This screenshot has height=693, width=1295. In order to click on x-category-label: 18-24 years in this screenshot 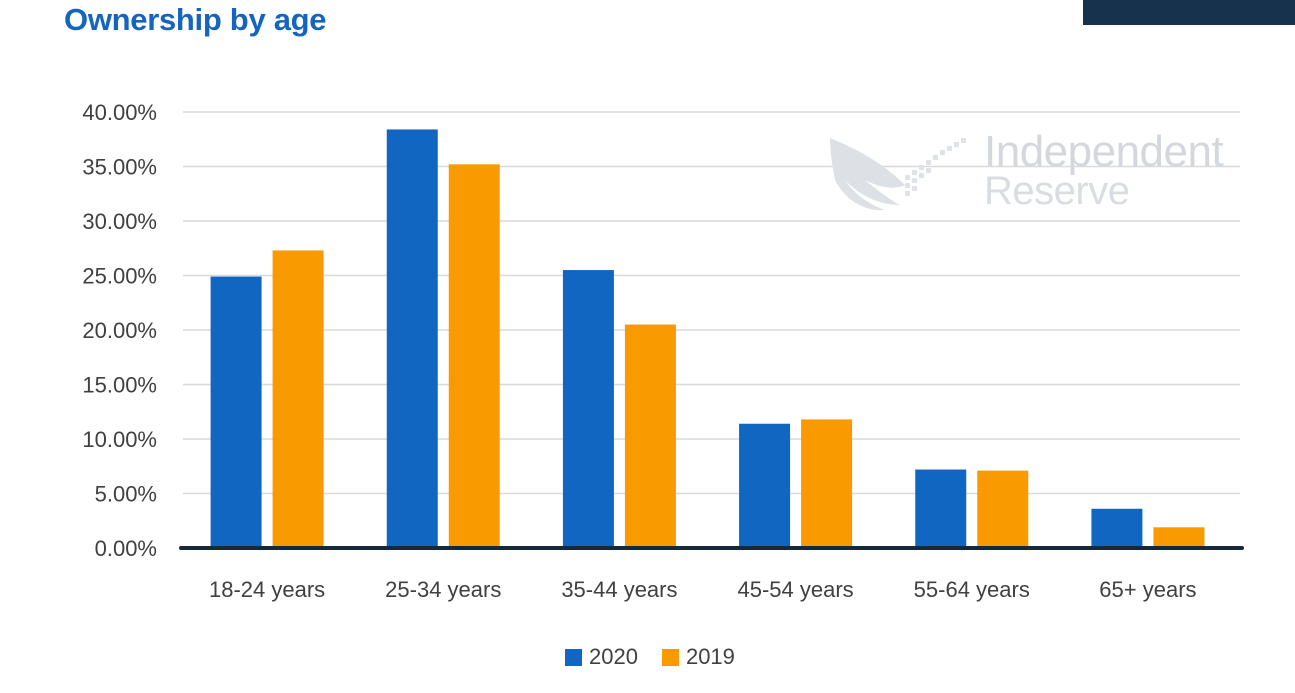, I will do `click(267, 589)`.